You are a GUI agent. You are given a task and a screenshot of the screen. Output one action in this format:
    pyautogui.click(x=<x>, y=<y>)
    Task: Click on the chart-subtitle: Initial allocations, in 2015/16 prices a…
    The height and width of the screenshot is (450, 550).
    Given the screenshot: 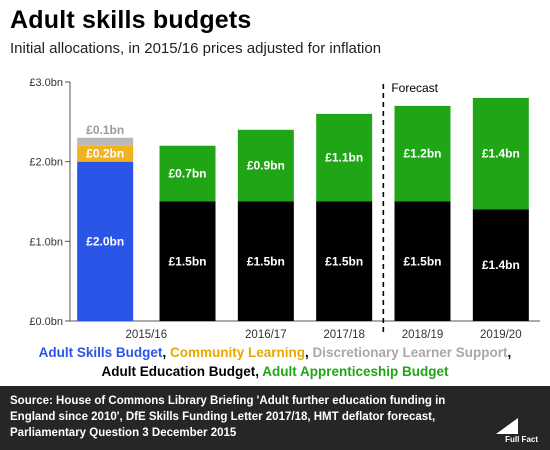 What is the action you would take?
    pyautogui.click(x=196, y=48)
    